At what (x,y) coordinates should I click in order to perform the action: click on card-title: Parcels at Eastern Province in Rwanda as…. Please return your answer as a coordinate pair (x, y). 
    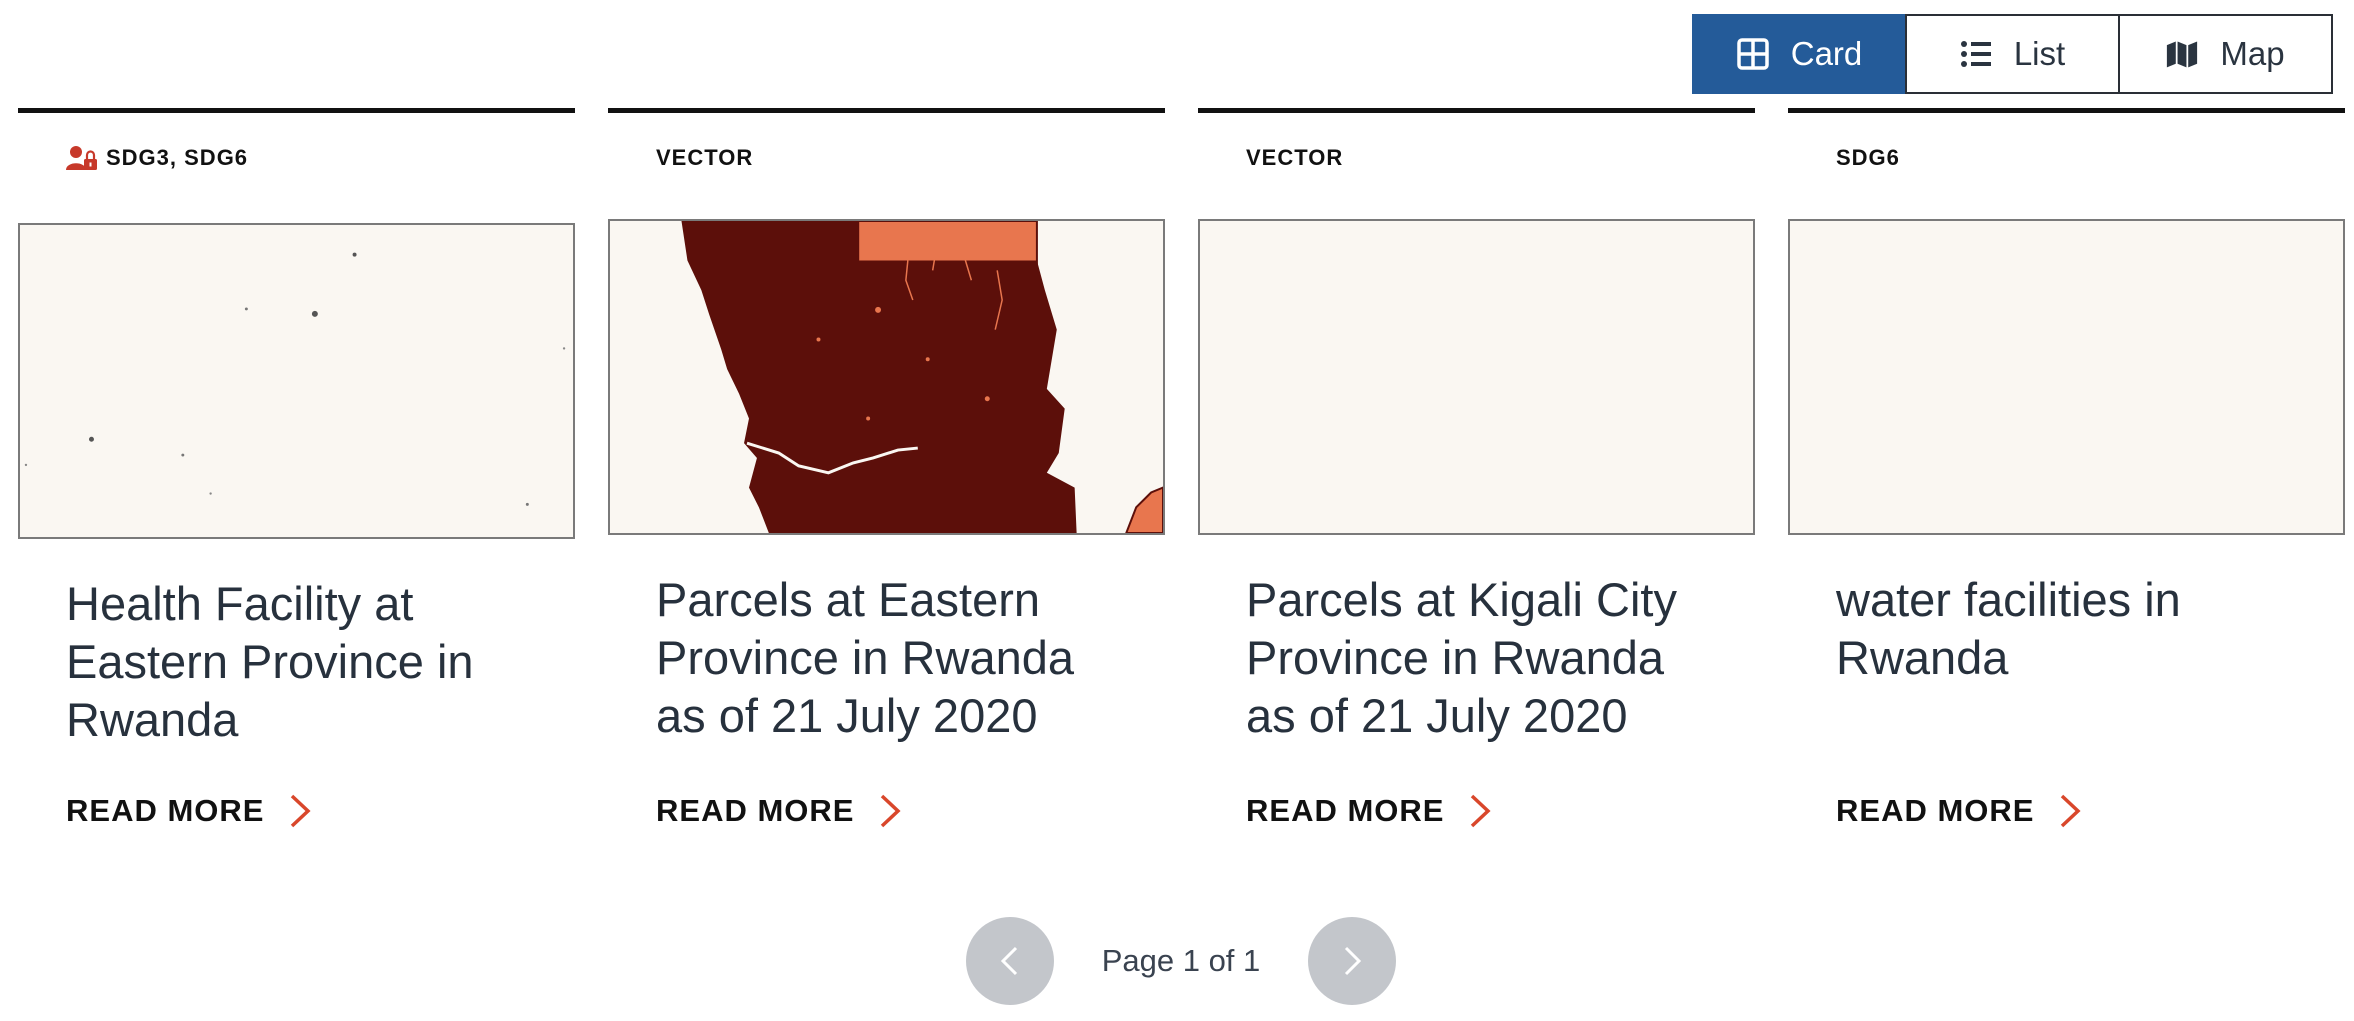
    Looking at the image, I should click on (865, 657).